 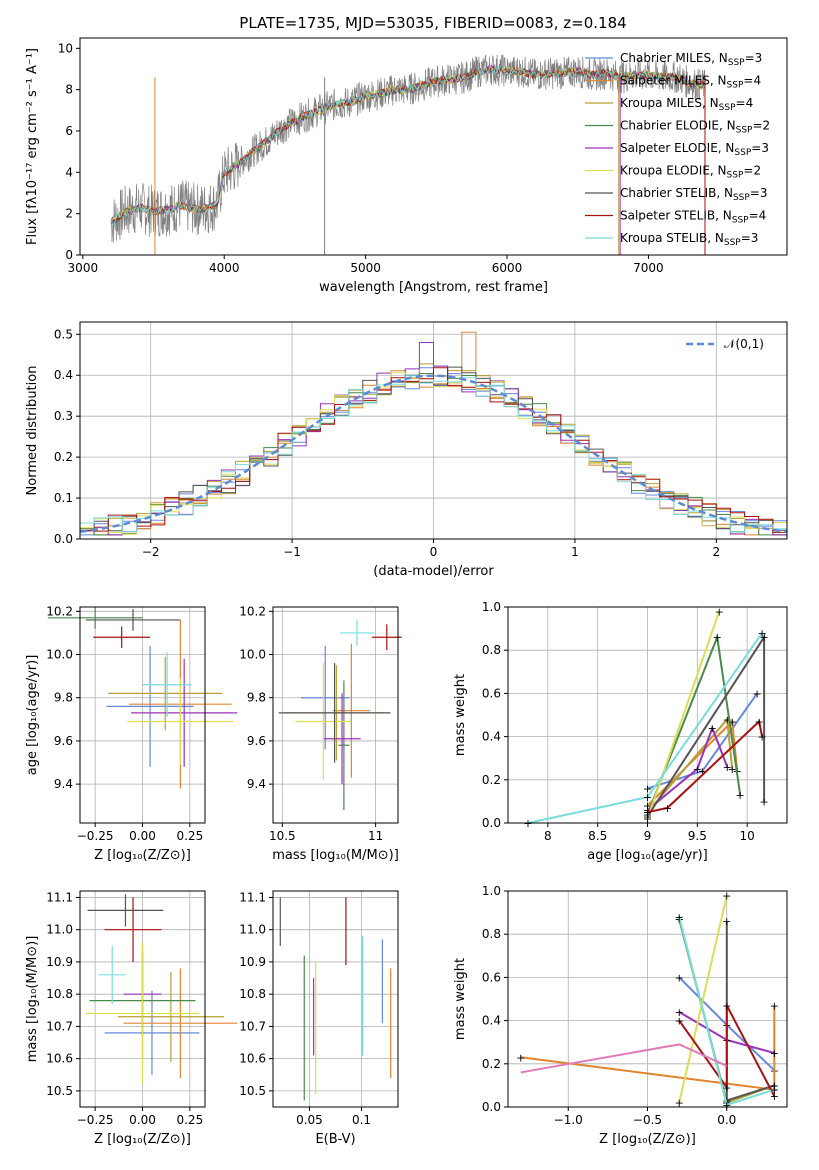 I want to click on y-tick-label: 9.4, so click(x=256, y=784).